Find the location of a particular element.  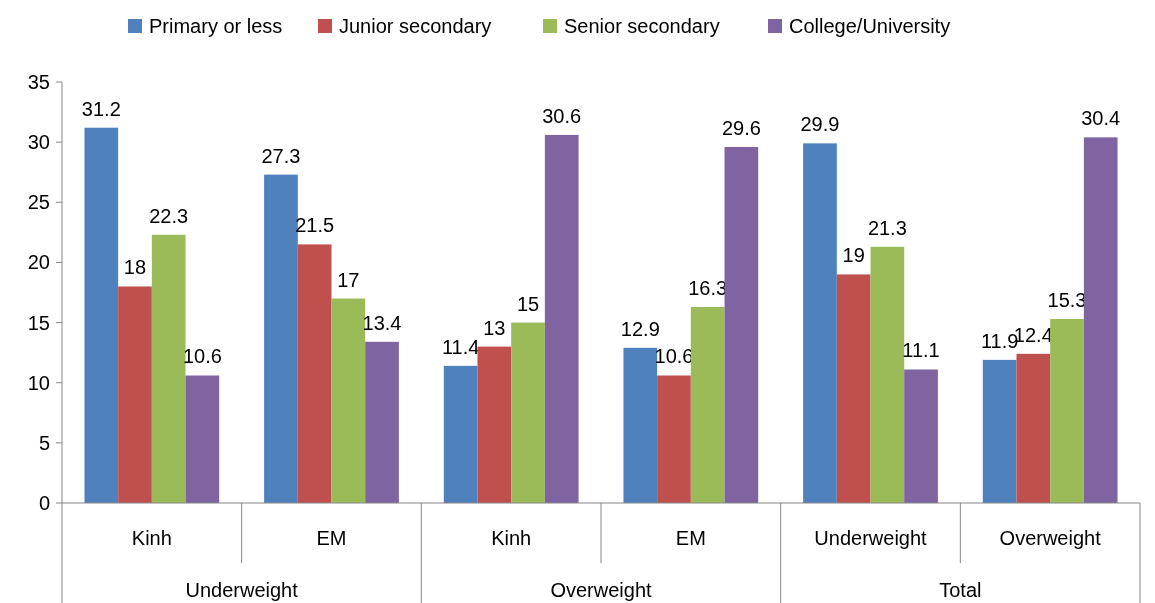

data-label: 30.4 is located at coordinates (1101, 118).